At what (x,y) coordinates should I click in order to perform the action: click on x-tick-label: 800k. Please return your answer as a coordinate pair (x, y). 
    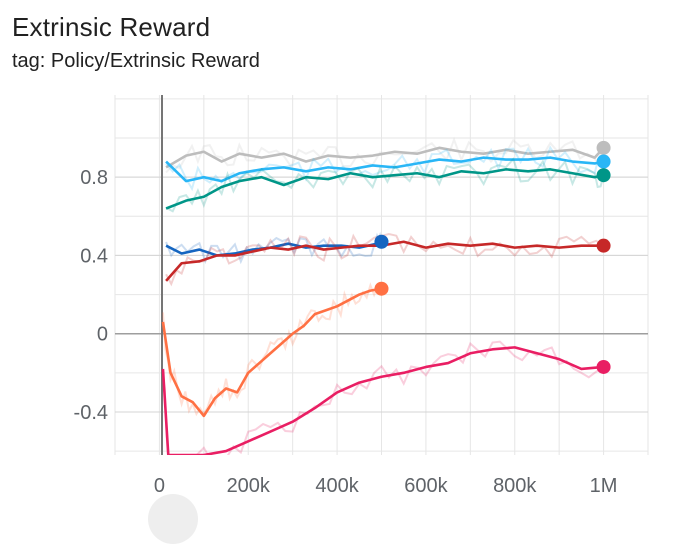
    Looking at the image, I should click on (515, 486).